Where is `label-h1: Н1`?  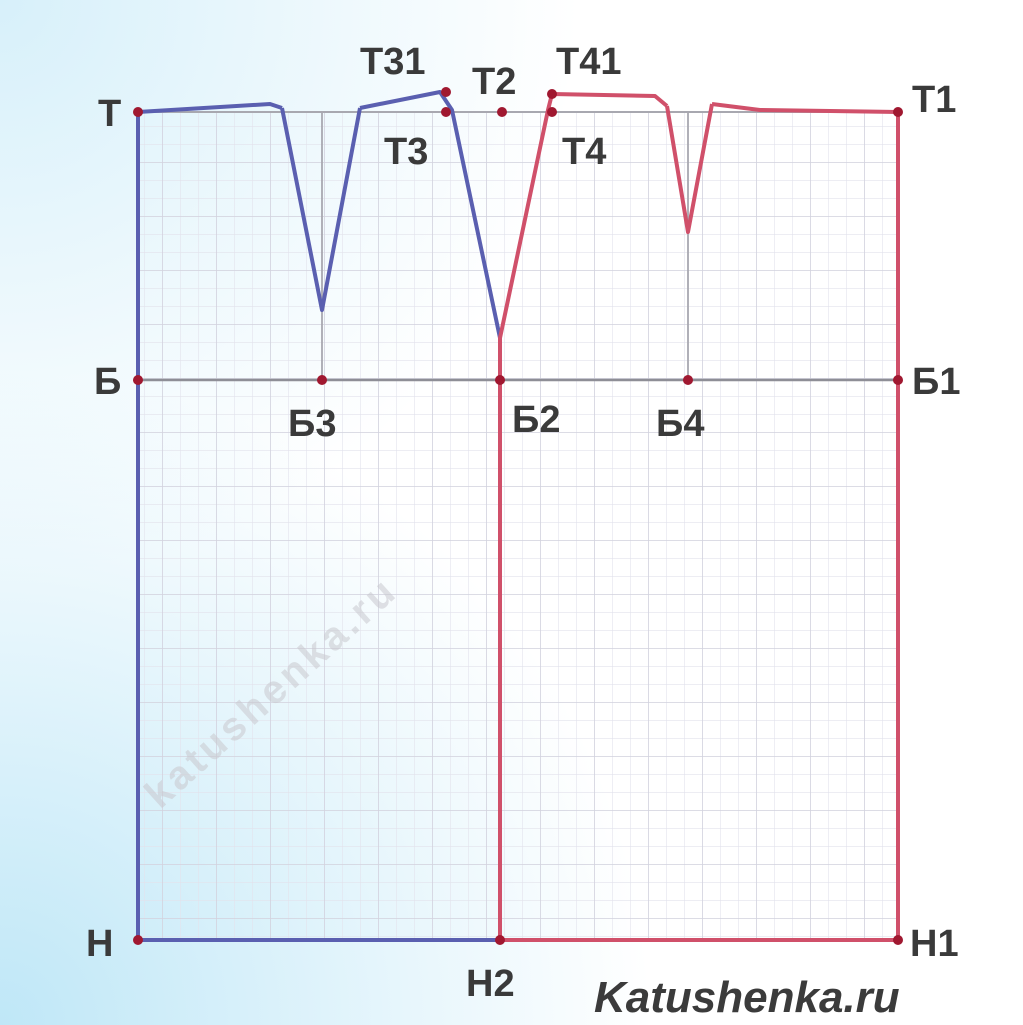 label-h1: Н1 is located at coordinates (934, 944).